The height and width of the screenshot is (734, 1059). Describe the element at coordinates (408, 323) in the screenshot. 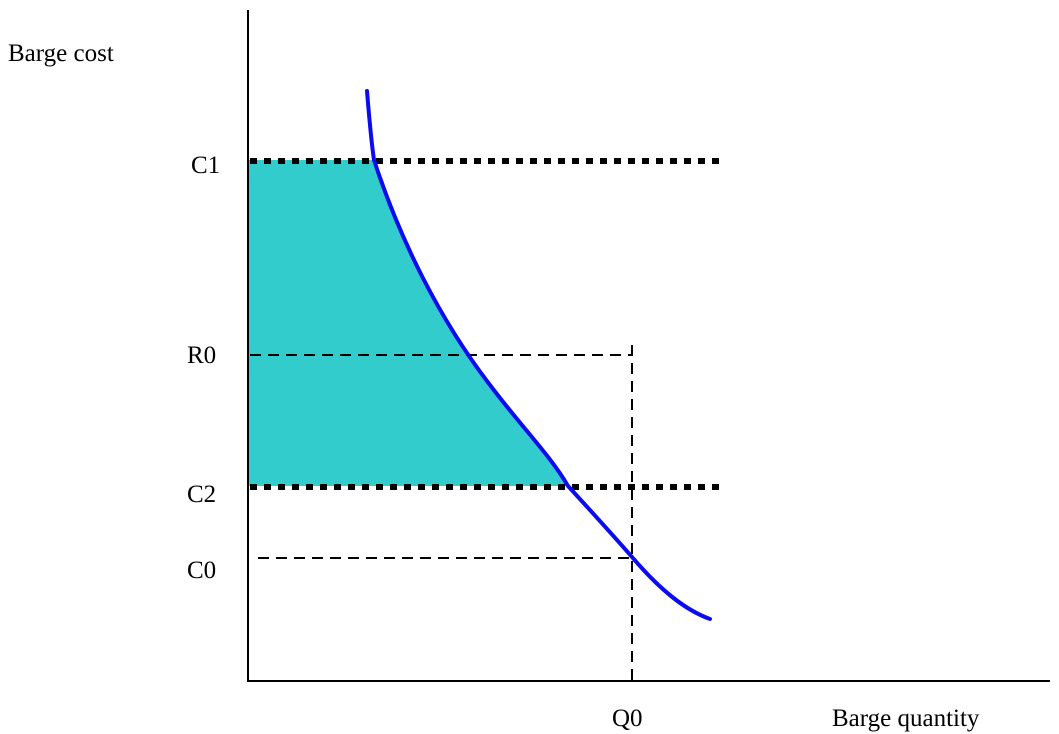

I see `shaded-area` at that location.